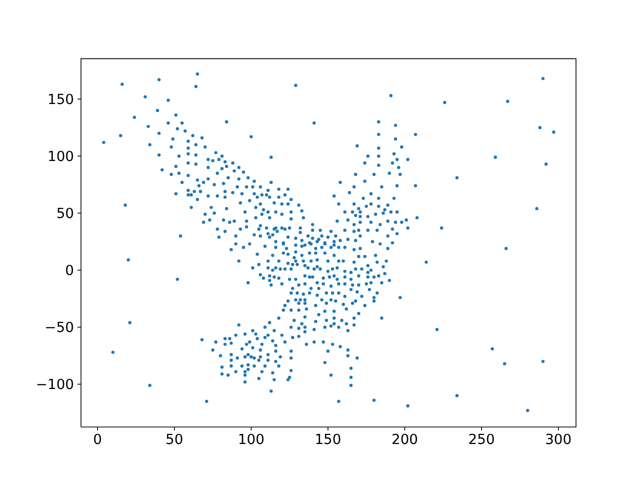  I want to click on y-tick-label: 50, so click(65, 214).